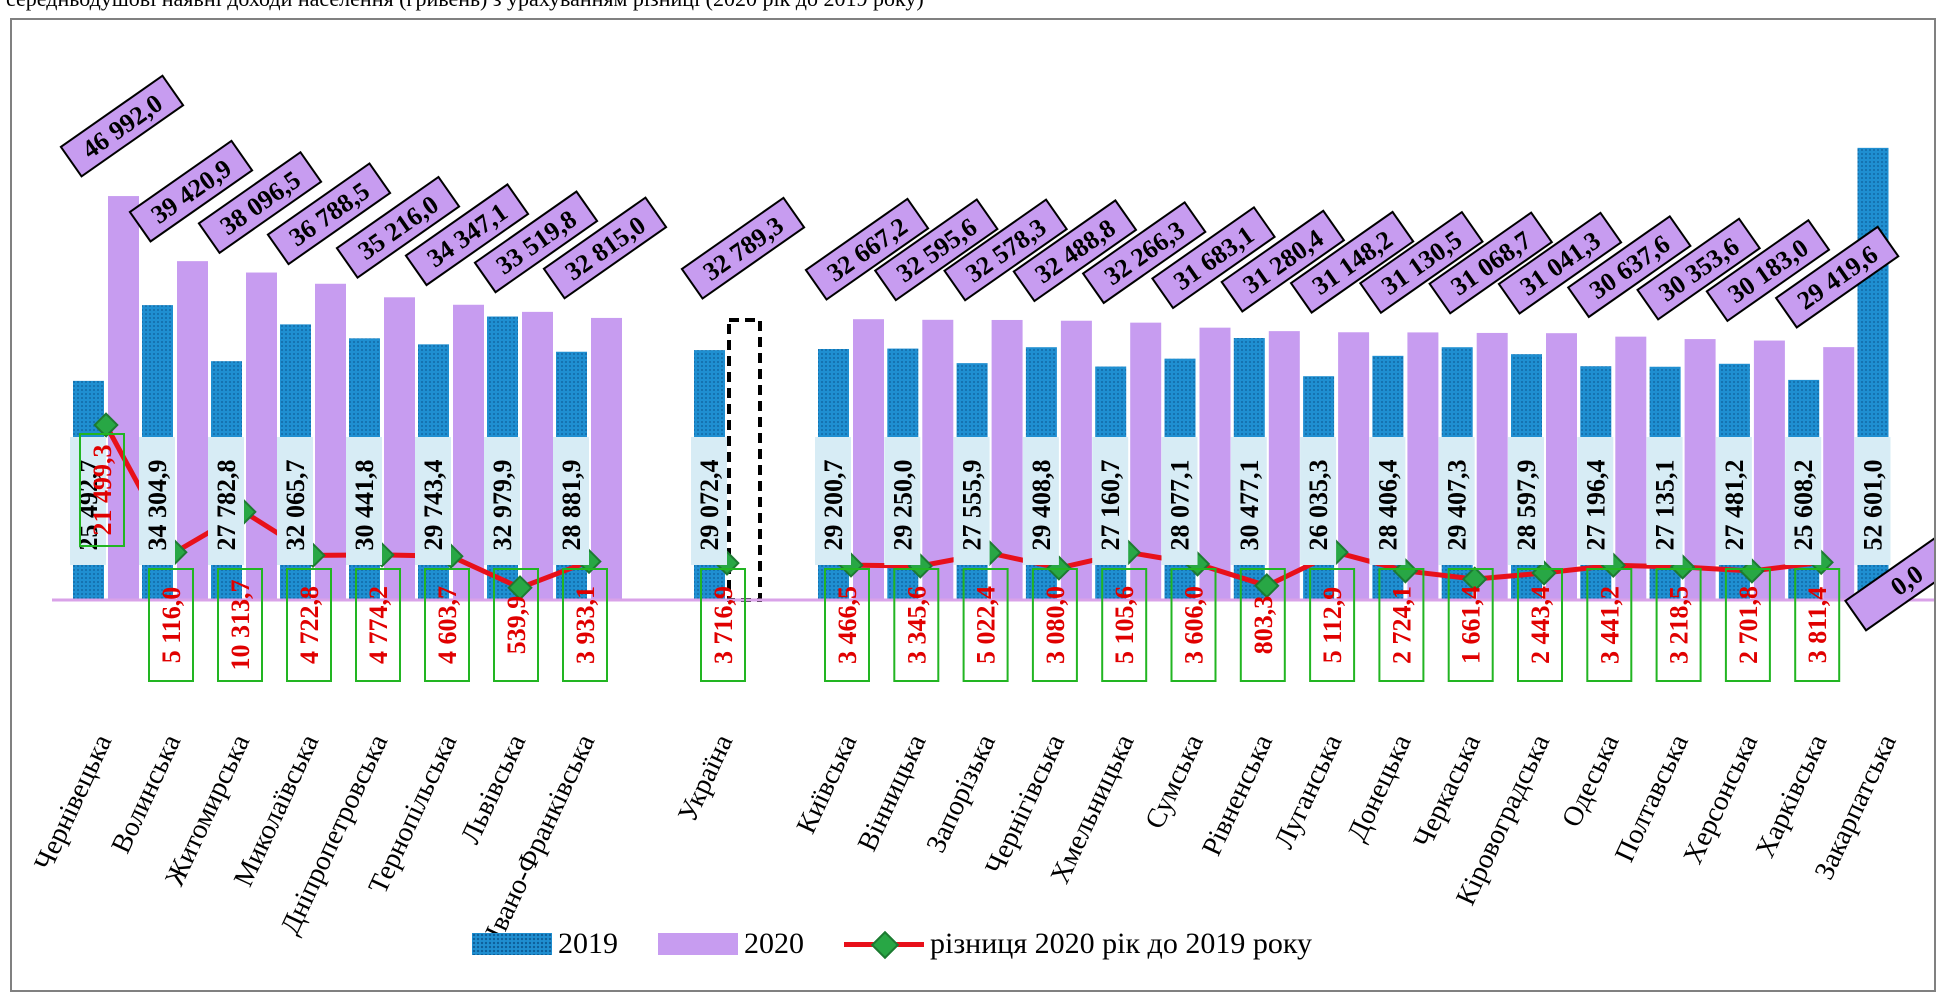 This screenshot has width=1937, height=993. I want to click on label-2019-group: 27 160,7, so click(1110, 501).